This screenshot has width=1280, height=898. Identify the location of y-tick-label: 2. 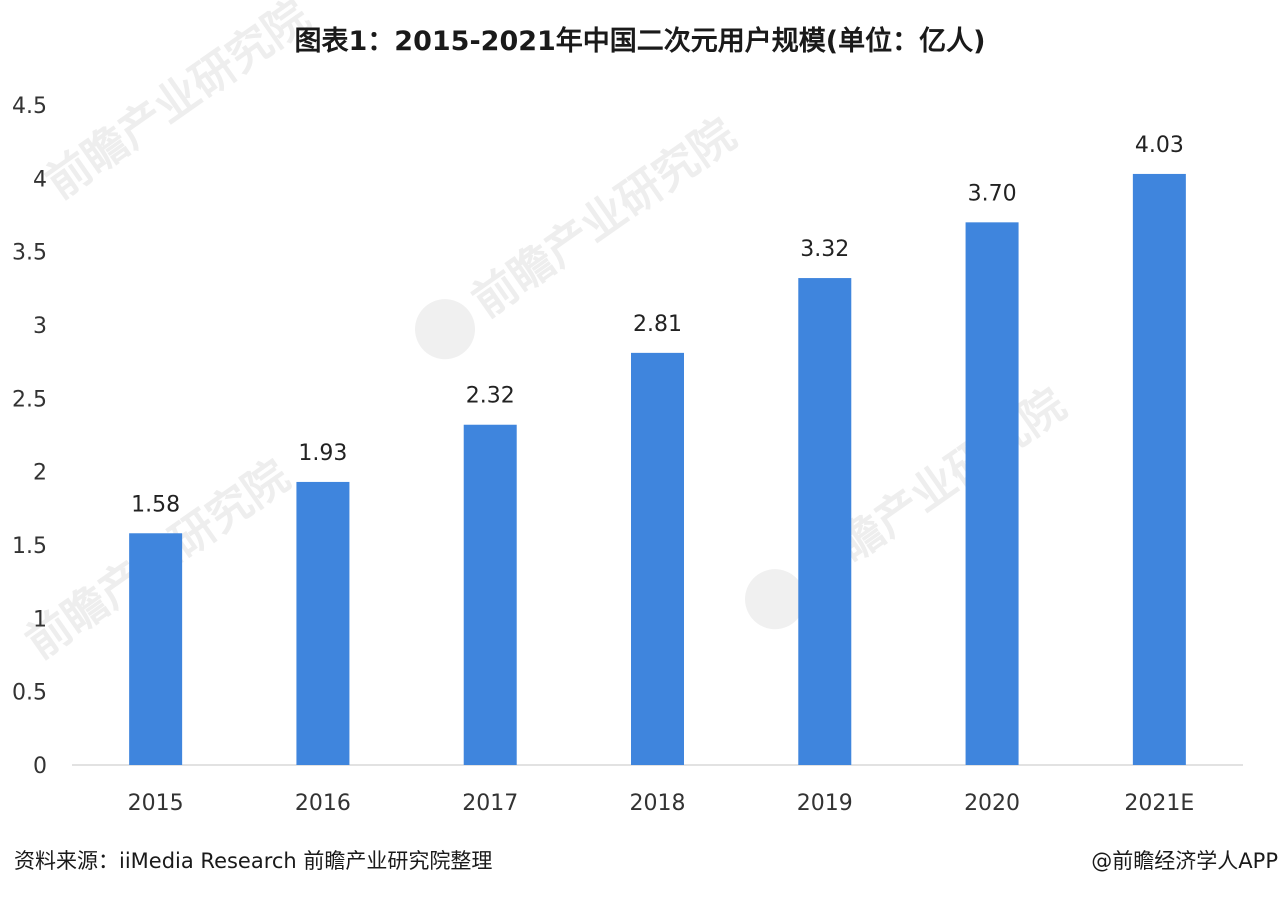
(40, 473).